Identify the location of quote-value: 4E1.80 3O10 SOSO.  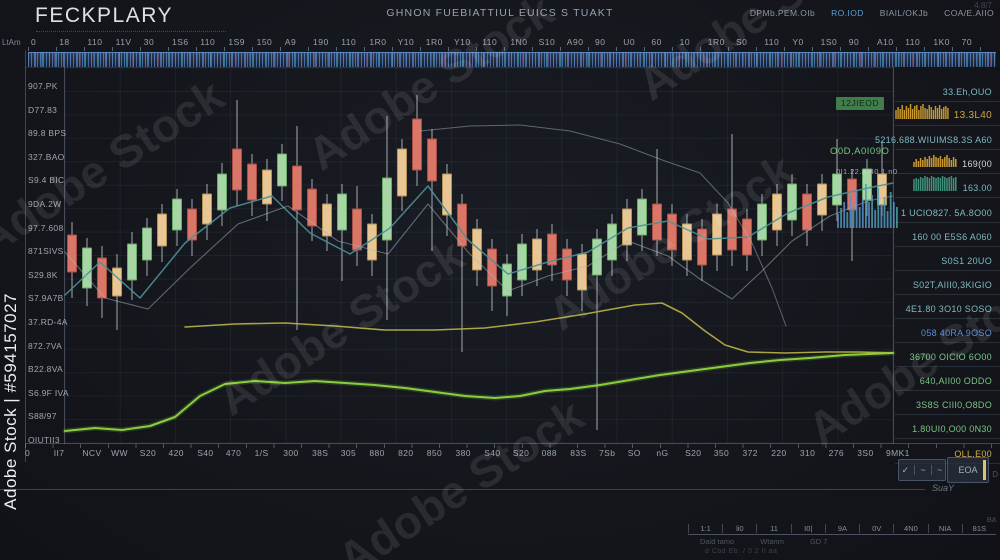
(948, 308).